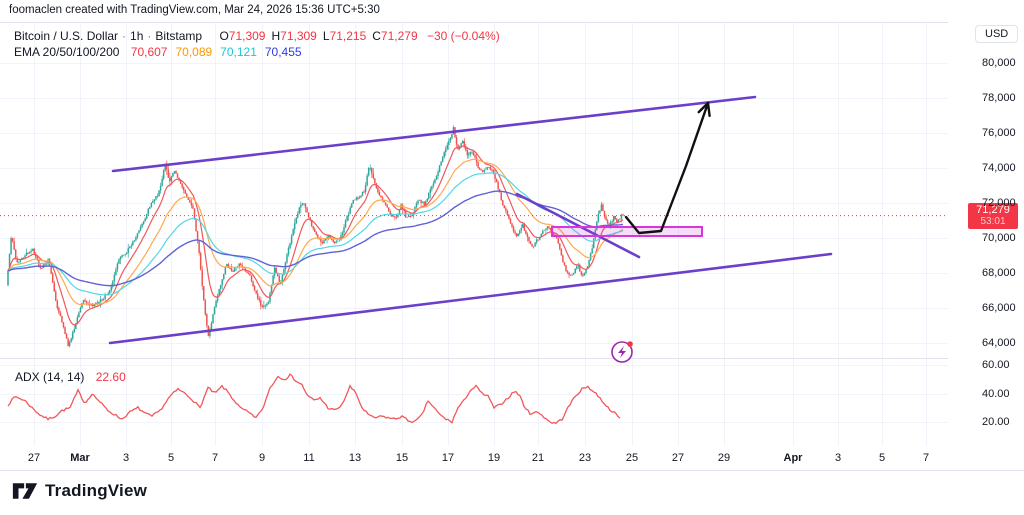 Image resolution: width=1024 pixels, height=515 pixels. I want to click on ohlc-values: O71,309 H71,309 L71,215 C71,279, so click(315, 36).